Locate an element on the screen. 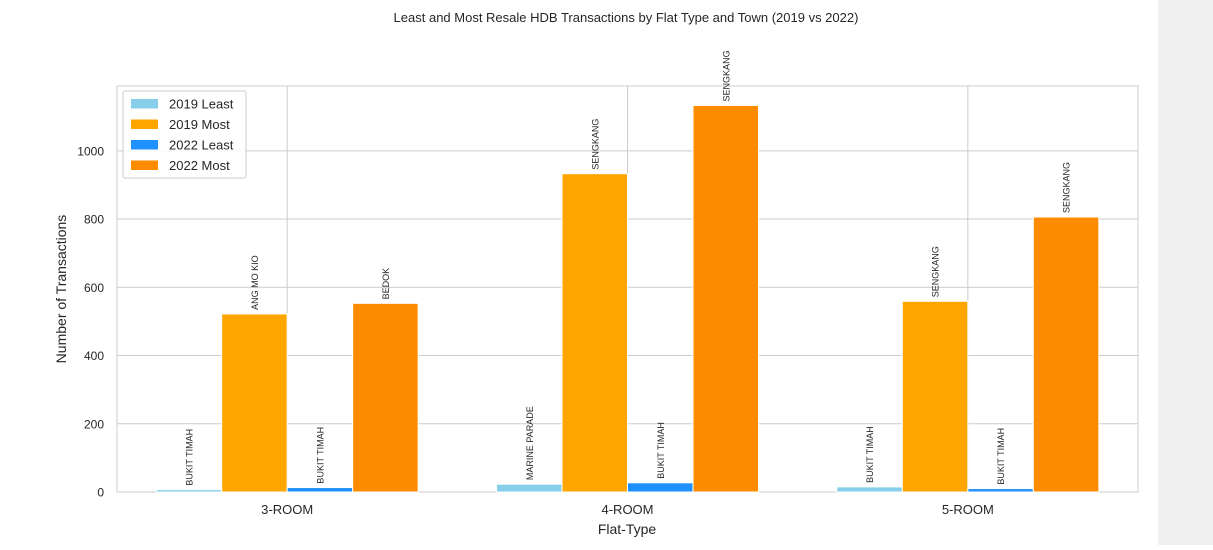  bar-town-label: BEDOK is located at coordinates (386, 284).